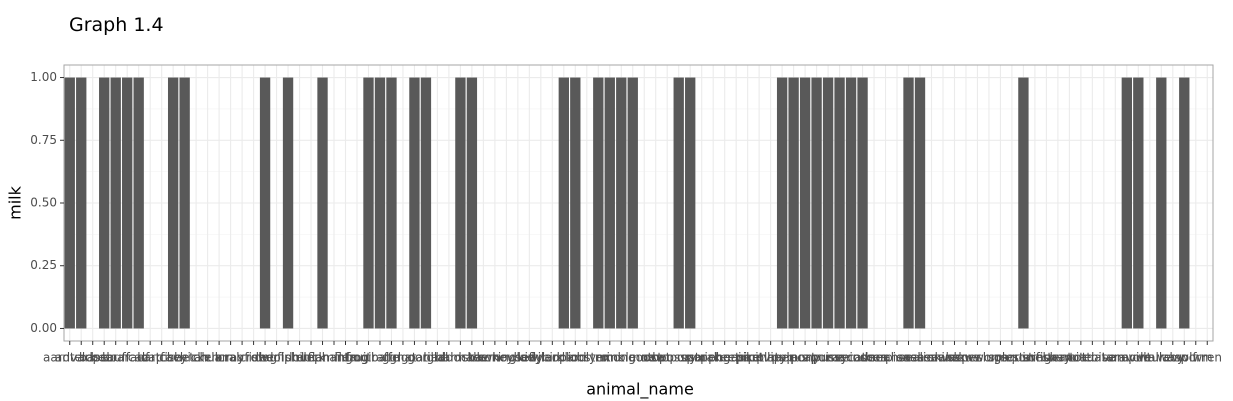  Describe the element at coordinates (230, 358) in the screenshot. I see `x-tick-label: crab` at that location.